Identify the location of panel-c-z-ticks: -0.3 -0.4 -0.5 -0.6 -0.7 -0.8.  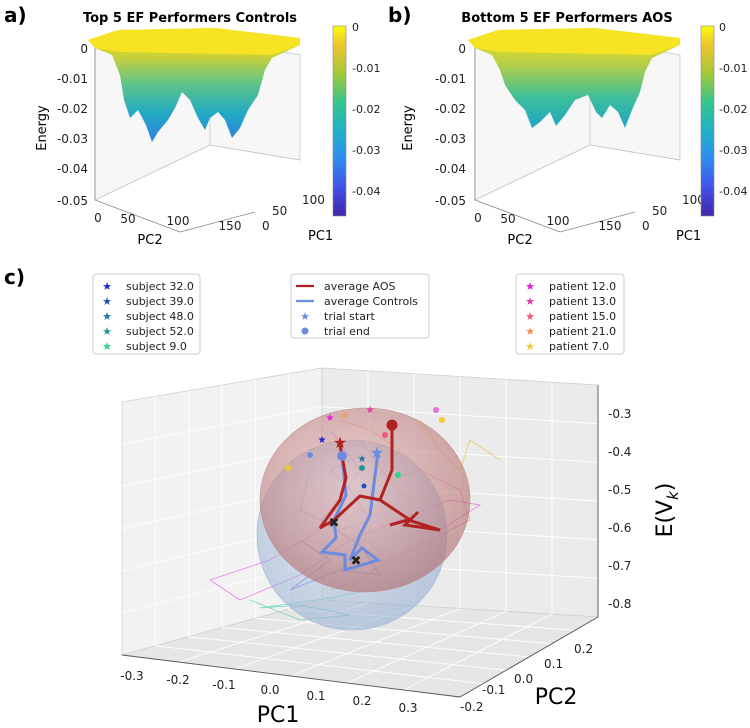
(619, 509).